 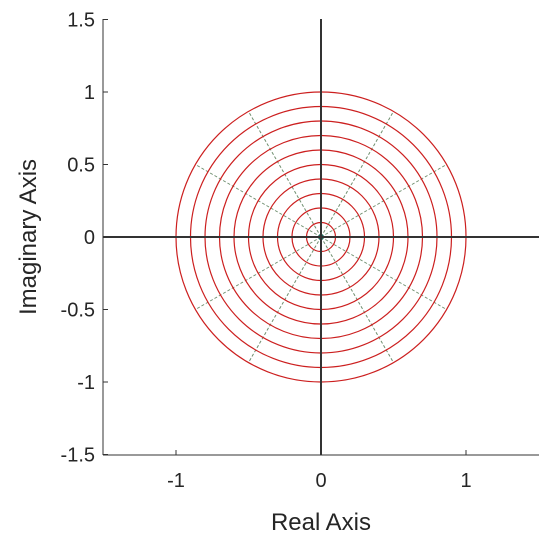 What do you see at coordinates (78, 456) in the screenshot?
I see `y-tick-label: -1.5` at bounding box center [78, 456].